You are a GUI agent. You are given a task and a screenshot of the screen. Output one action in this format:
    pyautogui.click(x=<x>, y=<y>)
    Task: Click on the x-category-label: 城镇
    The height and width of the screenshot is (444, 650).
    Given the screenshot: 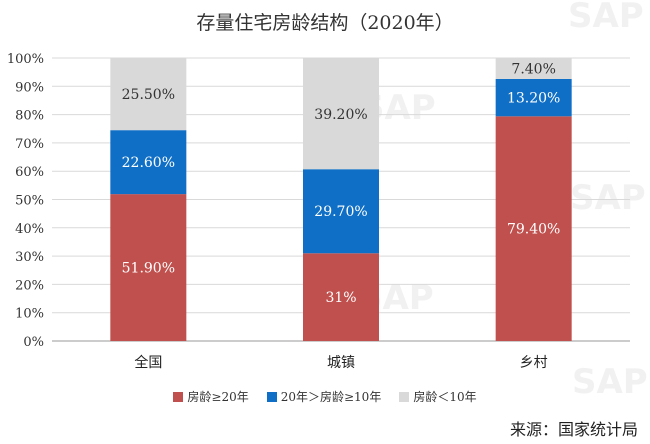 What is the action you would take?
    pyautogui.click(x=341, y=363)
    